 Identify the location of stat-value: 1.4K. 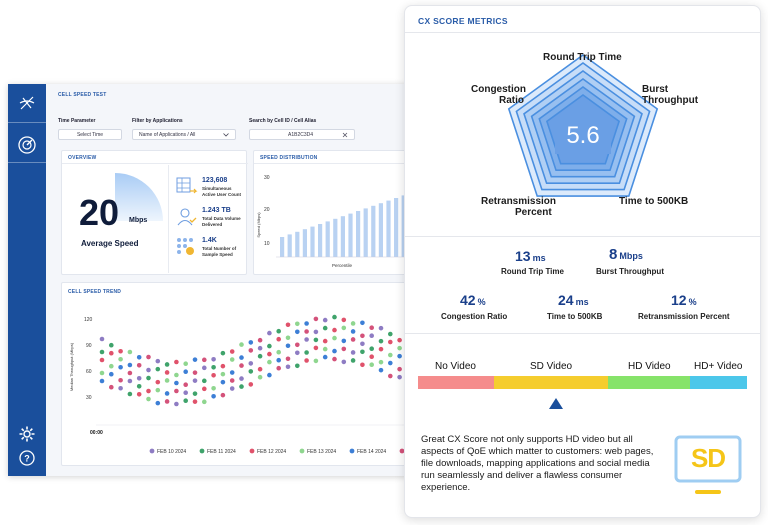
(209, 240).